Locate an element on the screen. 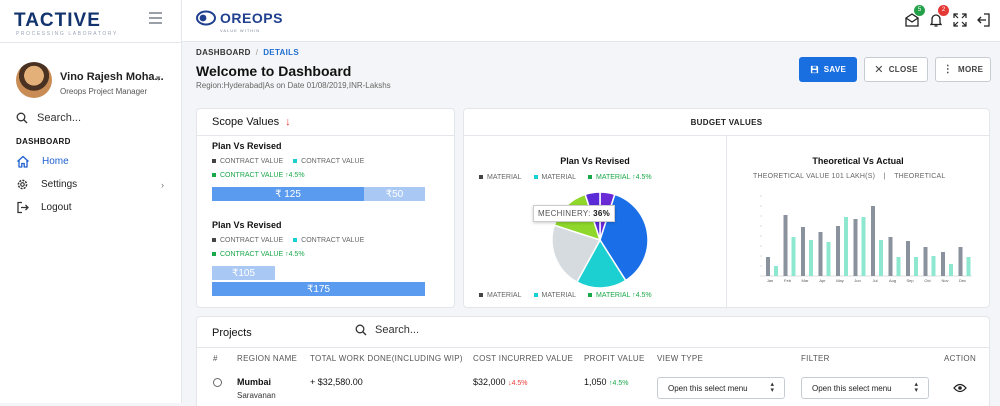 This screenshot has width=1000, height=406. eye-icon is located at coordinates (960, 388).